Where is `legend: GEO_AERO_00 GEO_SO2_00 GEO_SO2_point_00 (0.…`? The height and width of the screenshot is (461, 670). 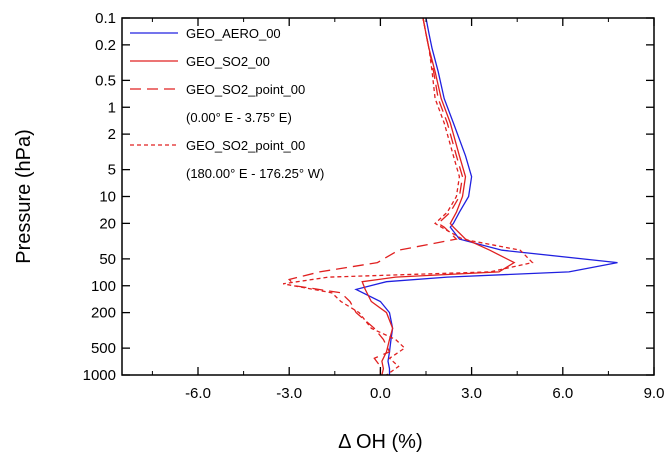 legend: GEO_AERO_00 GEO_SO2_00 GEO_SO2_point_00 (0.… is located at coordinates (227, 103).